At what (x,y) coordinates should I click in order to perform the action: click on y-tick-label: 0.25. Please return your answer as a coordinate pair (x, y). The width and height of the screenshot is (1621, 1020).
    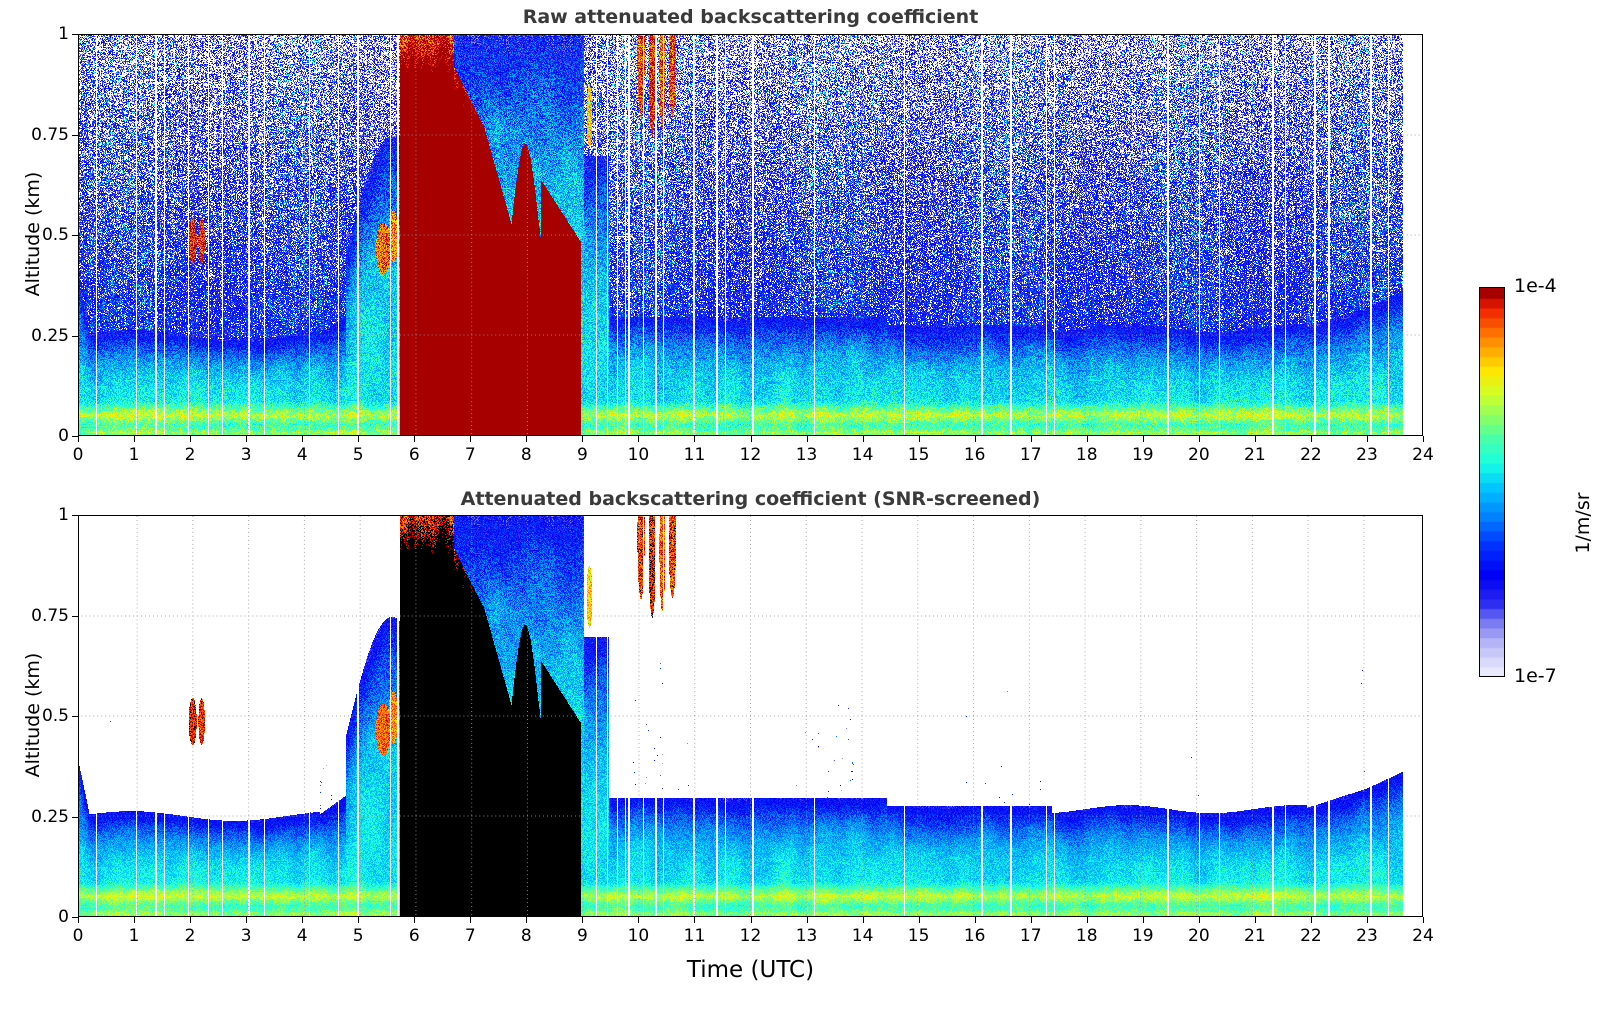
    Looking at the image, I should click on (50, 335).